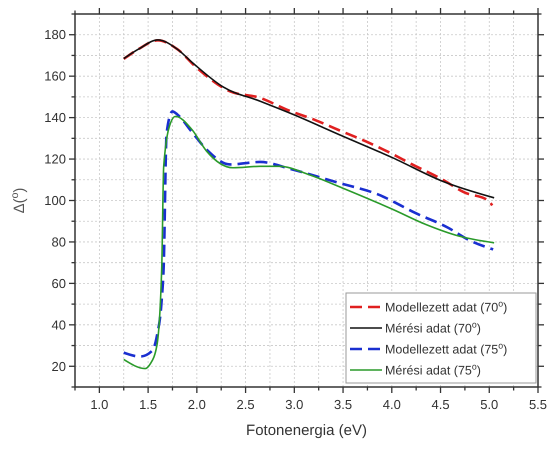 This screenshot has width=551, height=449. I want to click on legend-label: Modellezett adat (70$^{o}$), so click(446, 306).